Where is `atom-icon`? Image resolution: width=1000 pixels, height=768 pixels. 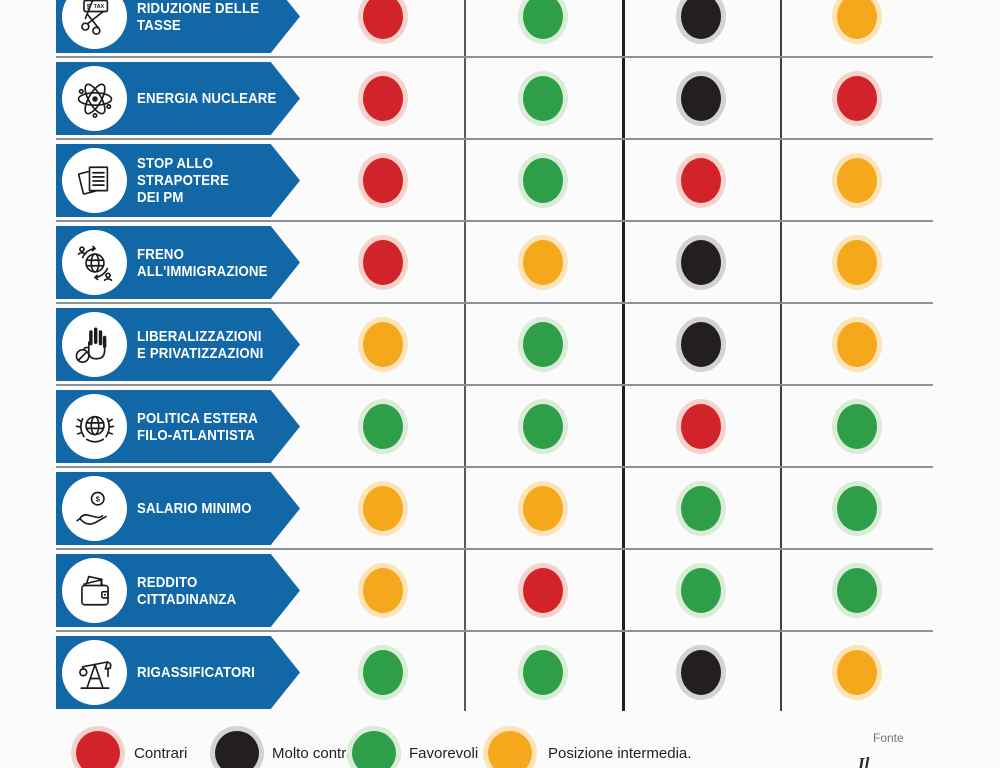
atom-icon is located at coordinates (94, 98).